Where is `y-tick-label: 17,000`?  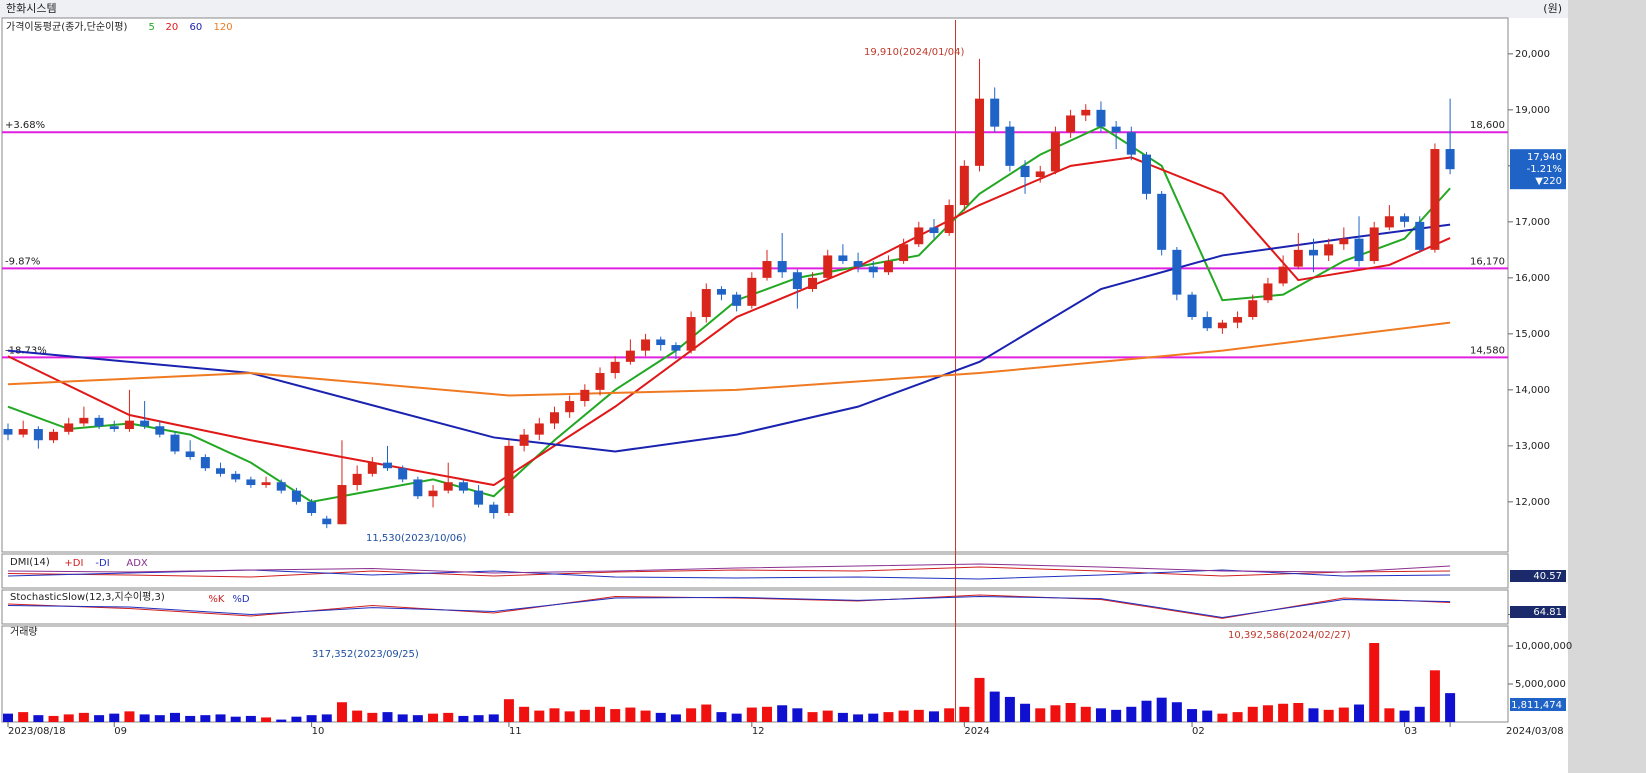 y-tick-label: 17,000 is located at coordinates (1532, 222).